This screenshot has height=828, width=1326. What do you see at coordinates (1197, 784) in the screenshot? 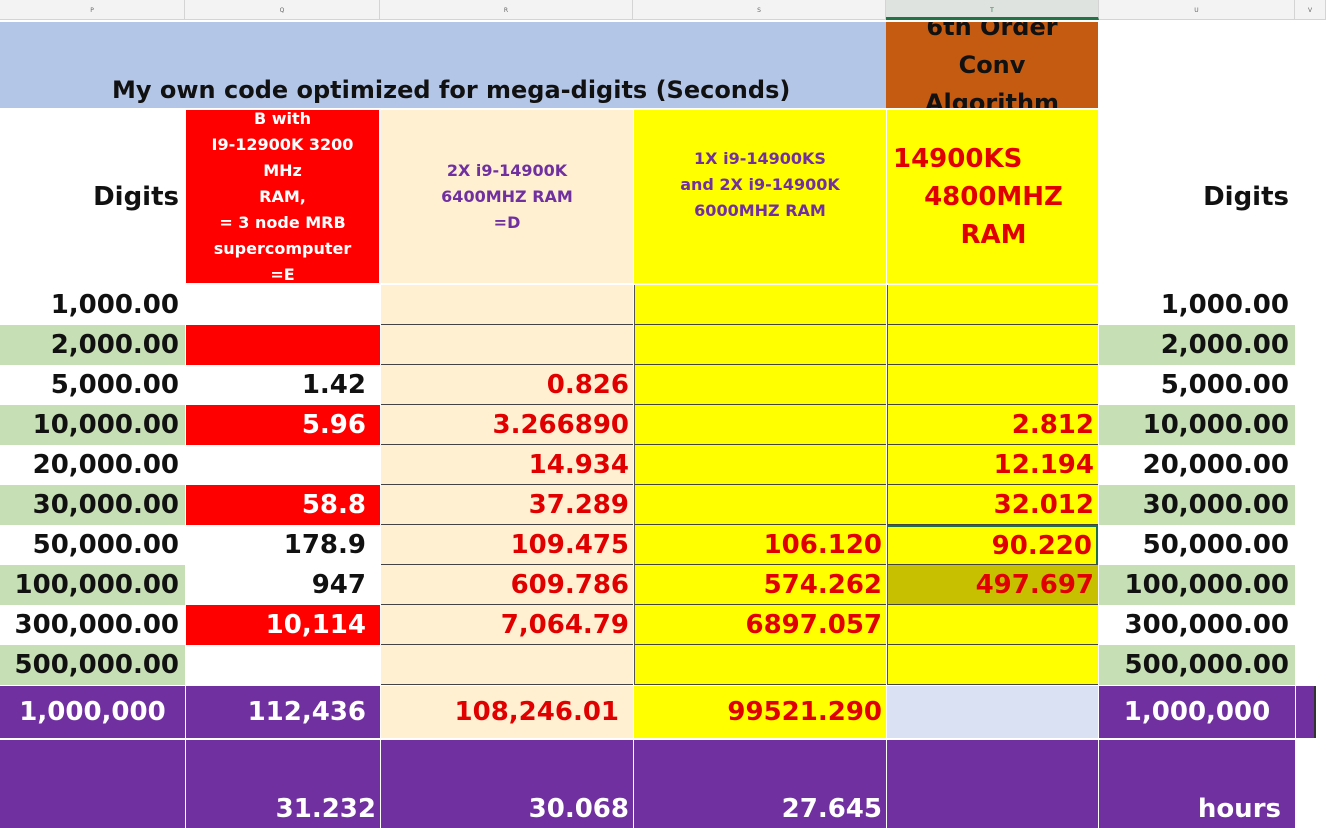
I see `hours-label-cell: hours` at bounding box center [1197, 784].